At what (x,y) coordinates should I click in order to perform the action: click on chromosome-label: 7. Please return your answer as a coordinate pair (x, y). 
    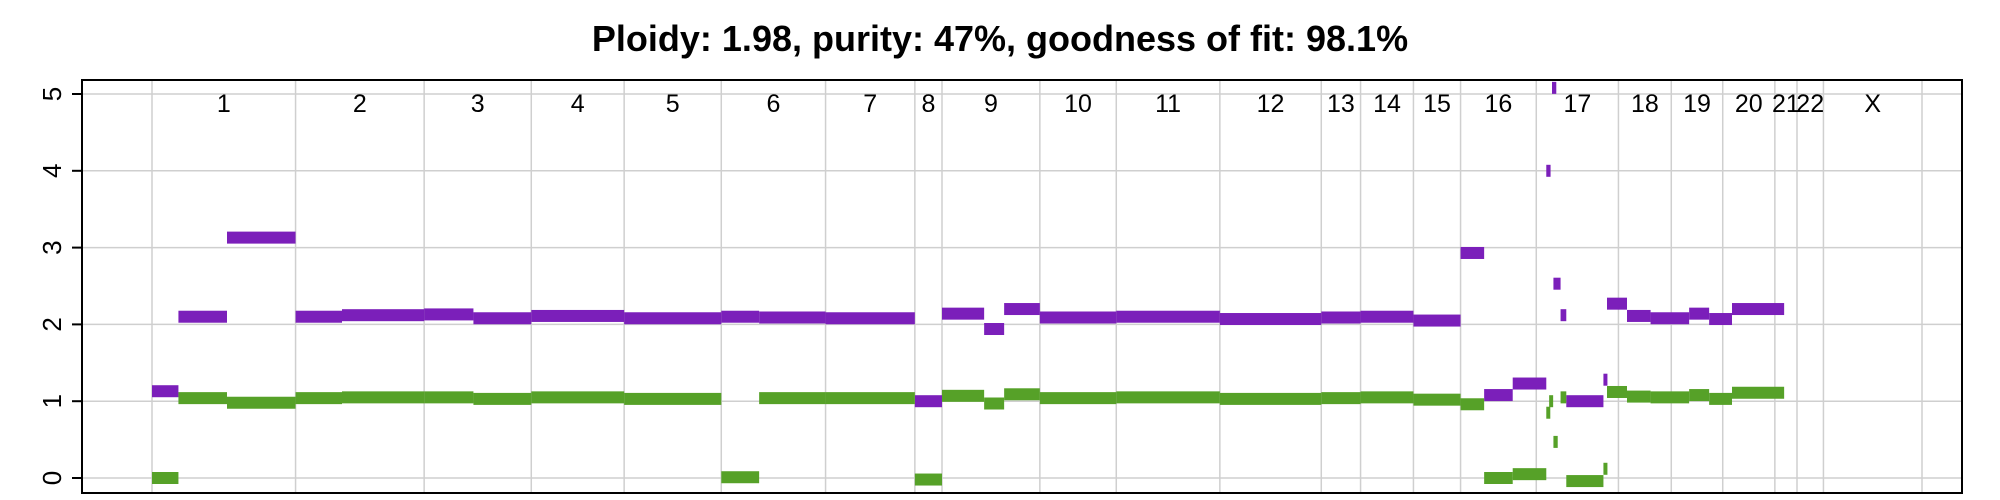
    Looking at the image, I should click on (870, 104).